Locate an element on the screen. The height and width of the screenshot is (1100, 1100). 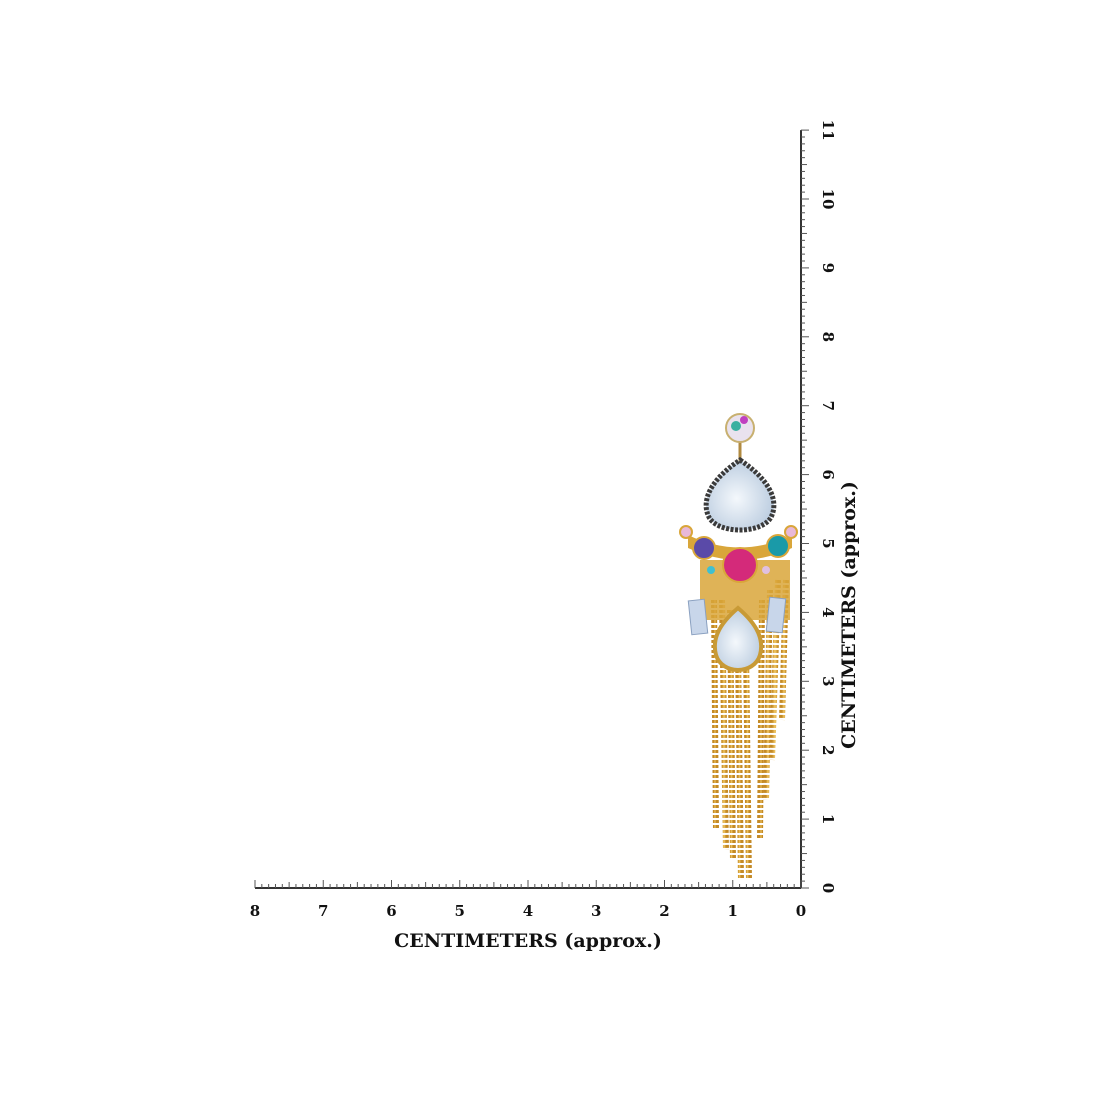
x-axis-label: CENTIMETERS (approx.) is located at coordinates (528, 941).